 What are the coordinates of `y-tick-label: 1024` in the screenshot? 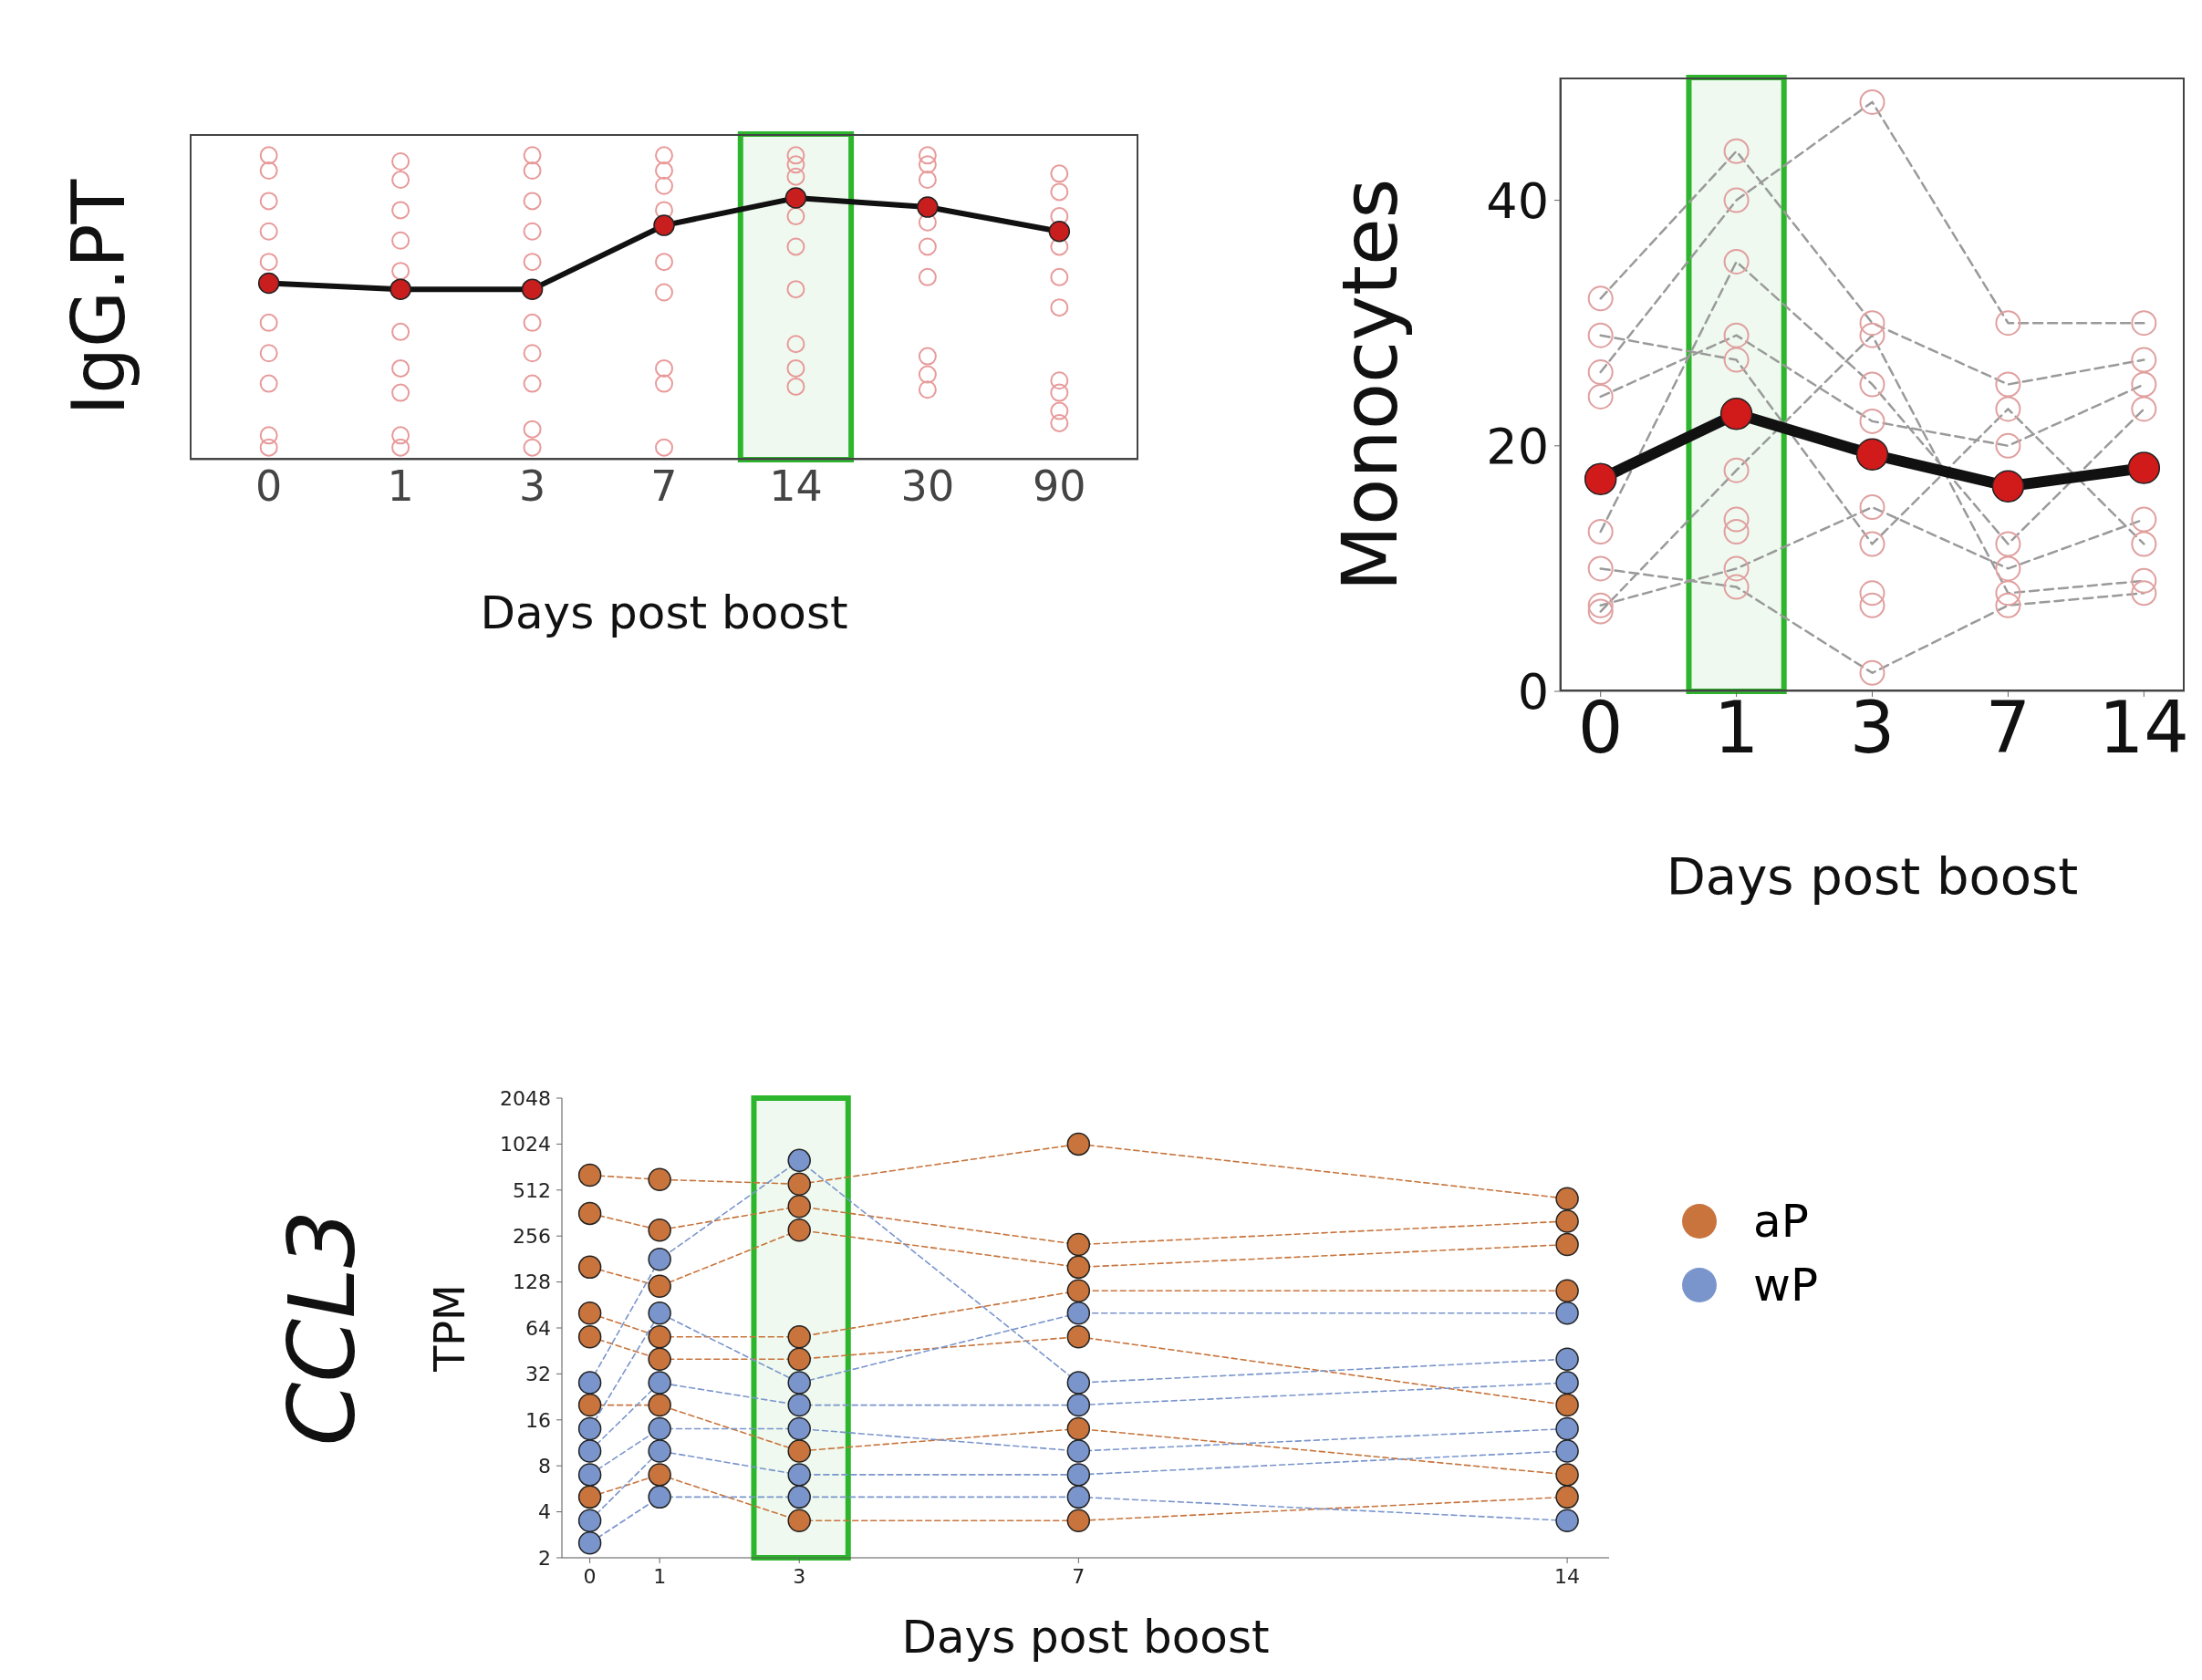 It's located at (526, 1145).